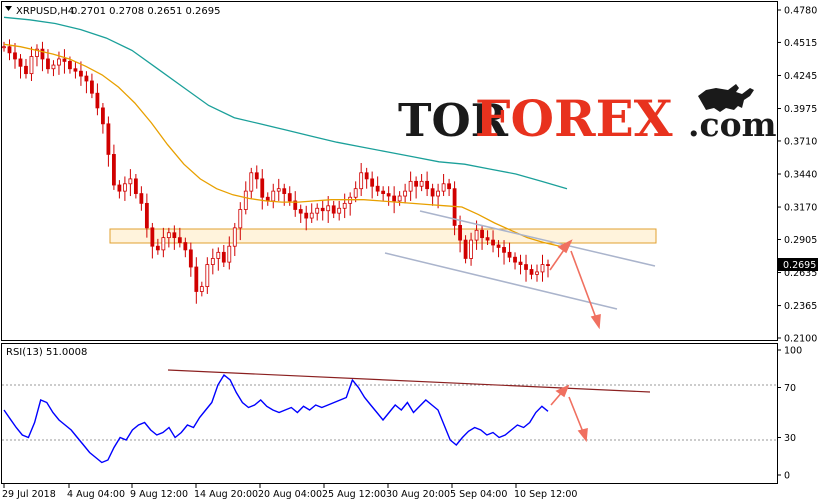 The width and height of the screenshot is (819, 503). I want to click on symbol-label: XRPUSD,H4, so click(45, 11).